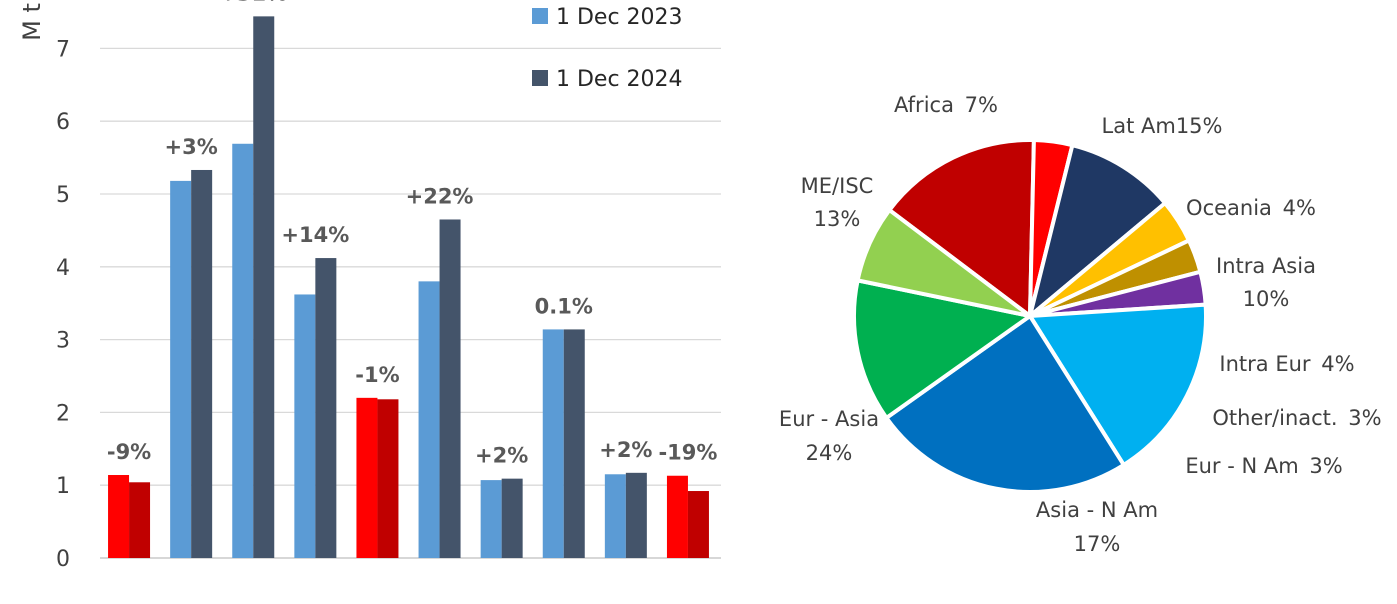 The width and height of the screenshot is (1397, 604). Describe the element at coordinates (829, 453) in the screenshot. I see `slice-pct: 24%` at that location.